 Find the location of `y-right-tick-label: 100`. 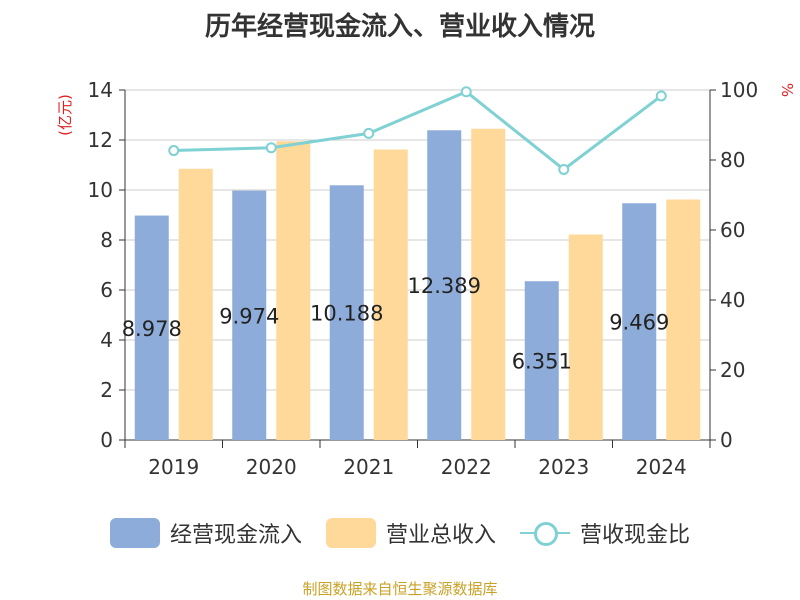

y-right-tick-label: 100 is located at coordinates (739, 90).